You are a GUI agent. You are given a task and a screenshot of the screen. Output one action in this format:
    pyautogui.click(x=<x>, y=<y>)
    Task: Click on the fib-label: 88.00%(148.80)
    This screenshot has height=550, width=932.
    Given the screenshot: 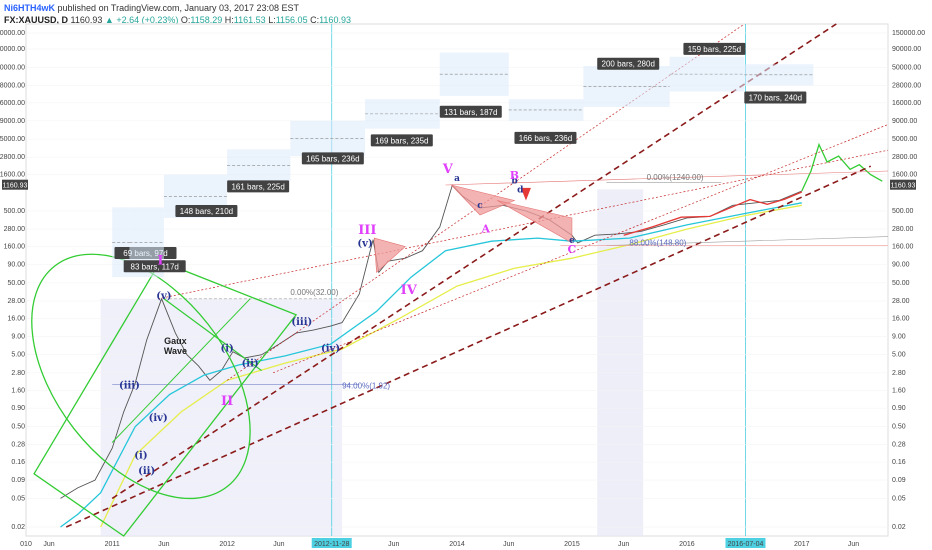 What is the action you would take?
    pyautogui.click(x=657, y=243)
    